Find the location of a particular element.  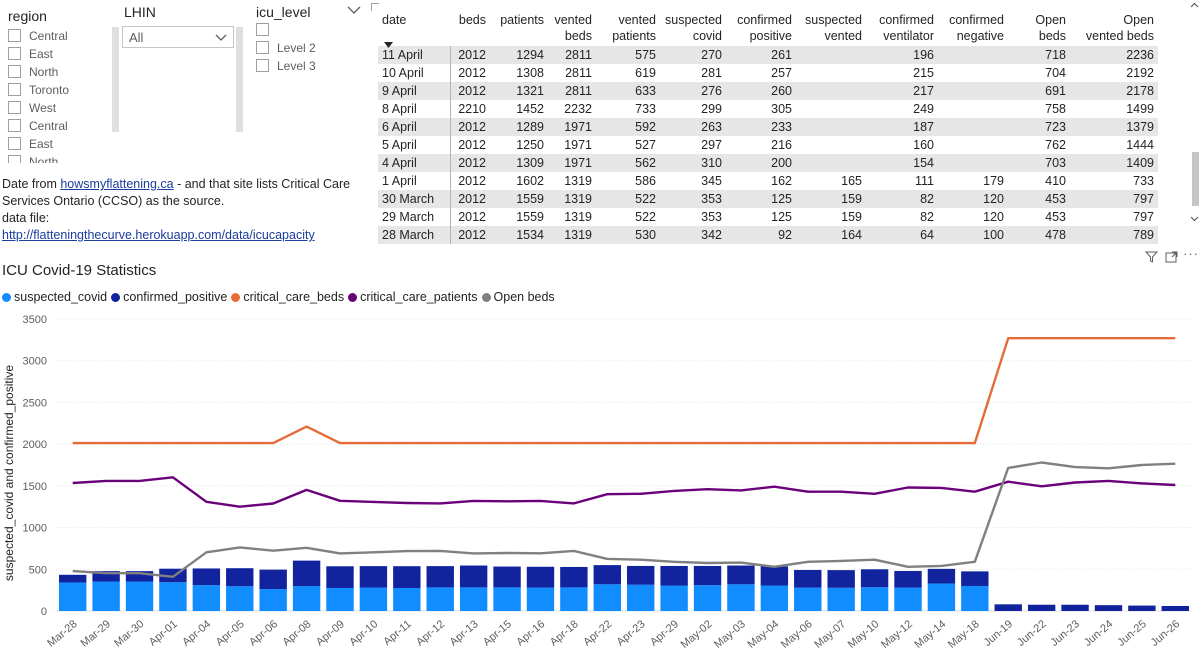

filter-icon is located at coordinates (1151, 257).